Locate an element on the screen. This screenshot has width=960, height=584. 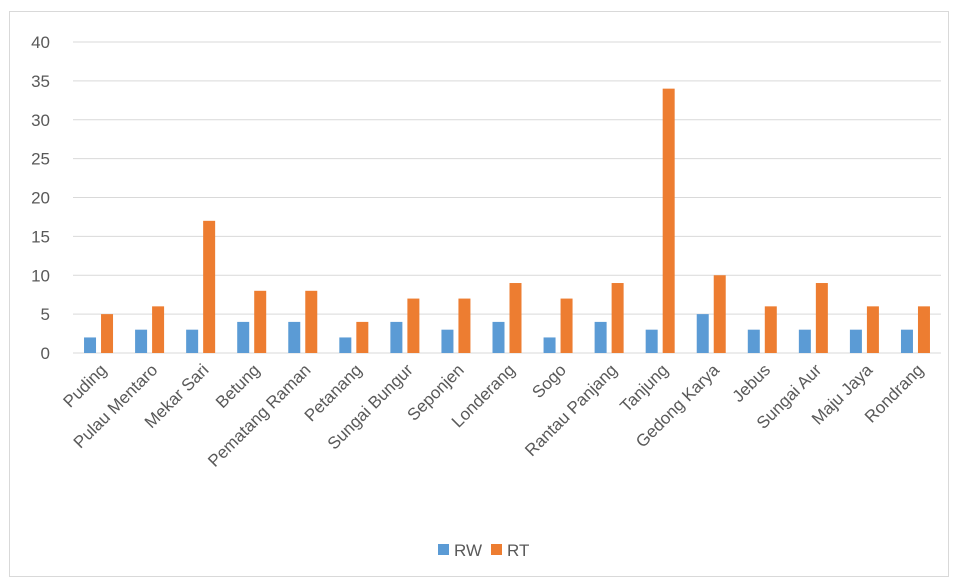
y-tick-label: 15 is located at coordinates (40, 236).